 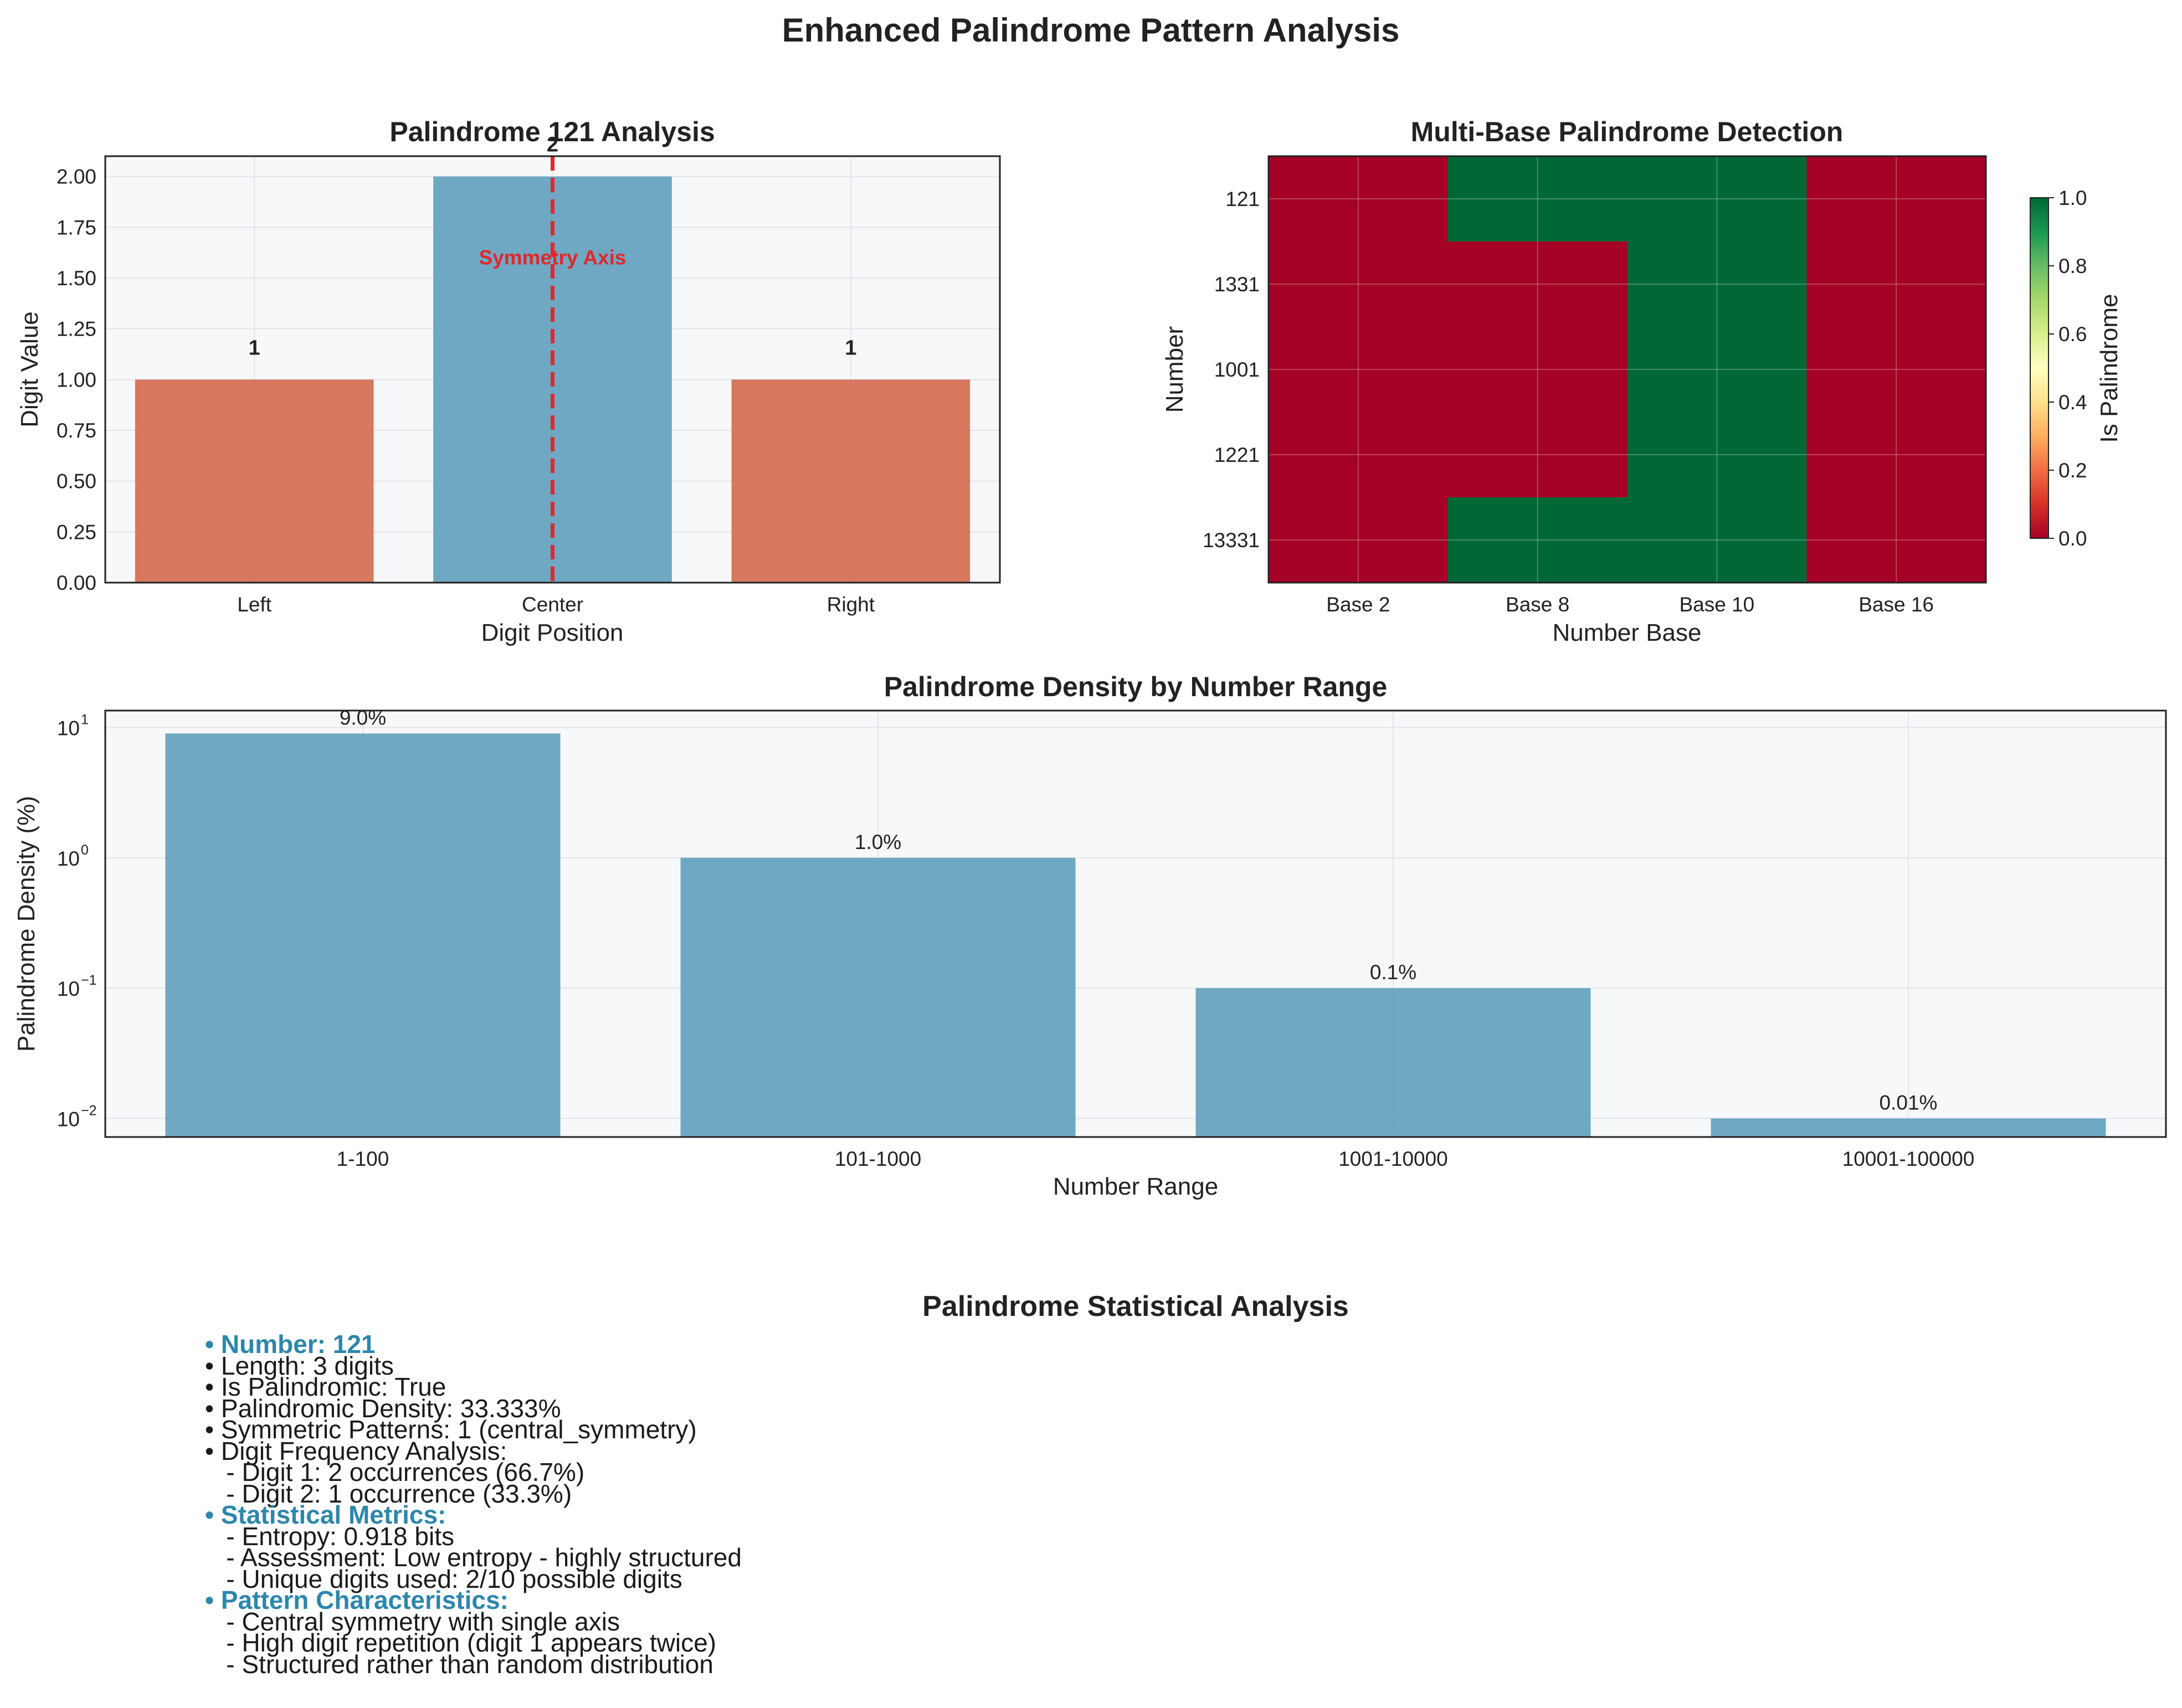 What do you see at coordinates (2072, 470) in the screenshot?
I see `colorbar-tick-label: 0.2` at bounding box center [2072, 470].